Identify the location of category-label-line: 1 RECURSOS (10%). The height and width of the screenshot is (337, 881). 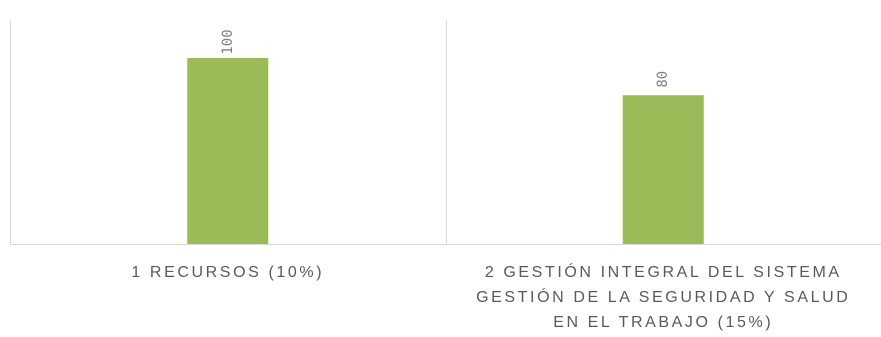
(227, 272).